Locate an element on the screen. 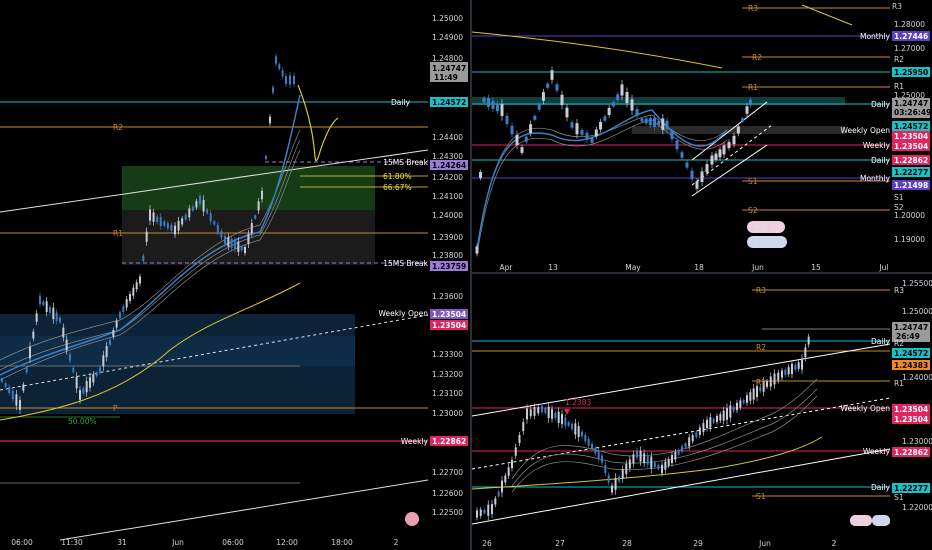 The height and width of the screenshot is (550, 932). event-badge-icon is located at coordinates (412, 519).